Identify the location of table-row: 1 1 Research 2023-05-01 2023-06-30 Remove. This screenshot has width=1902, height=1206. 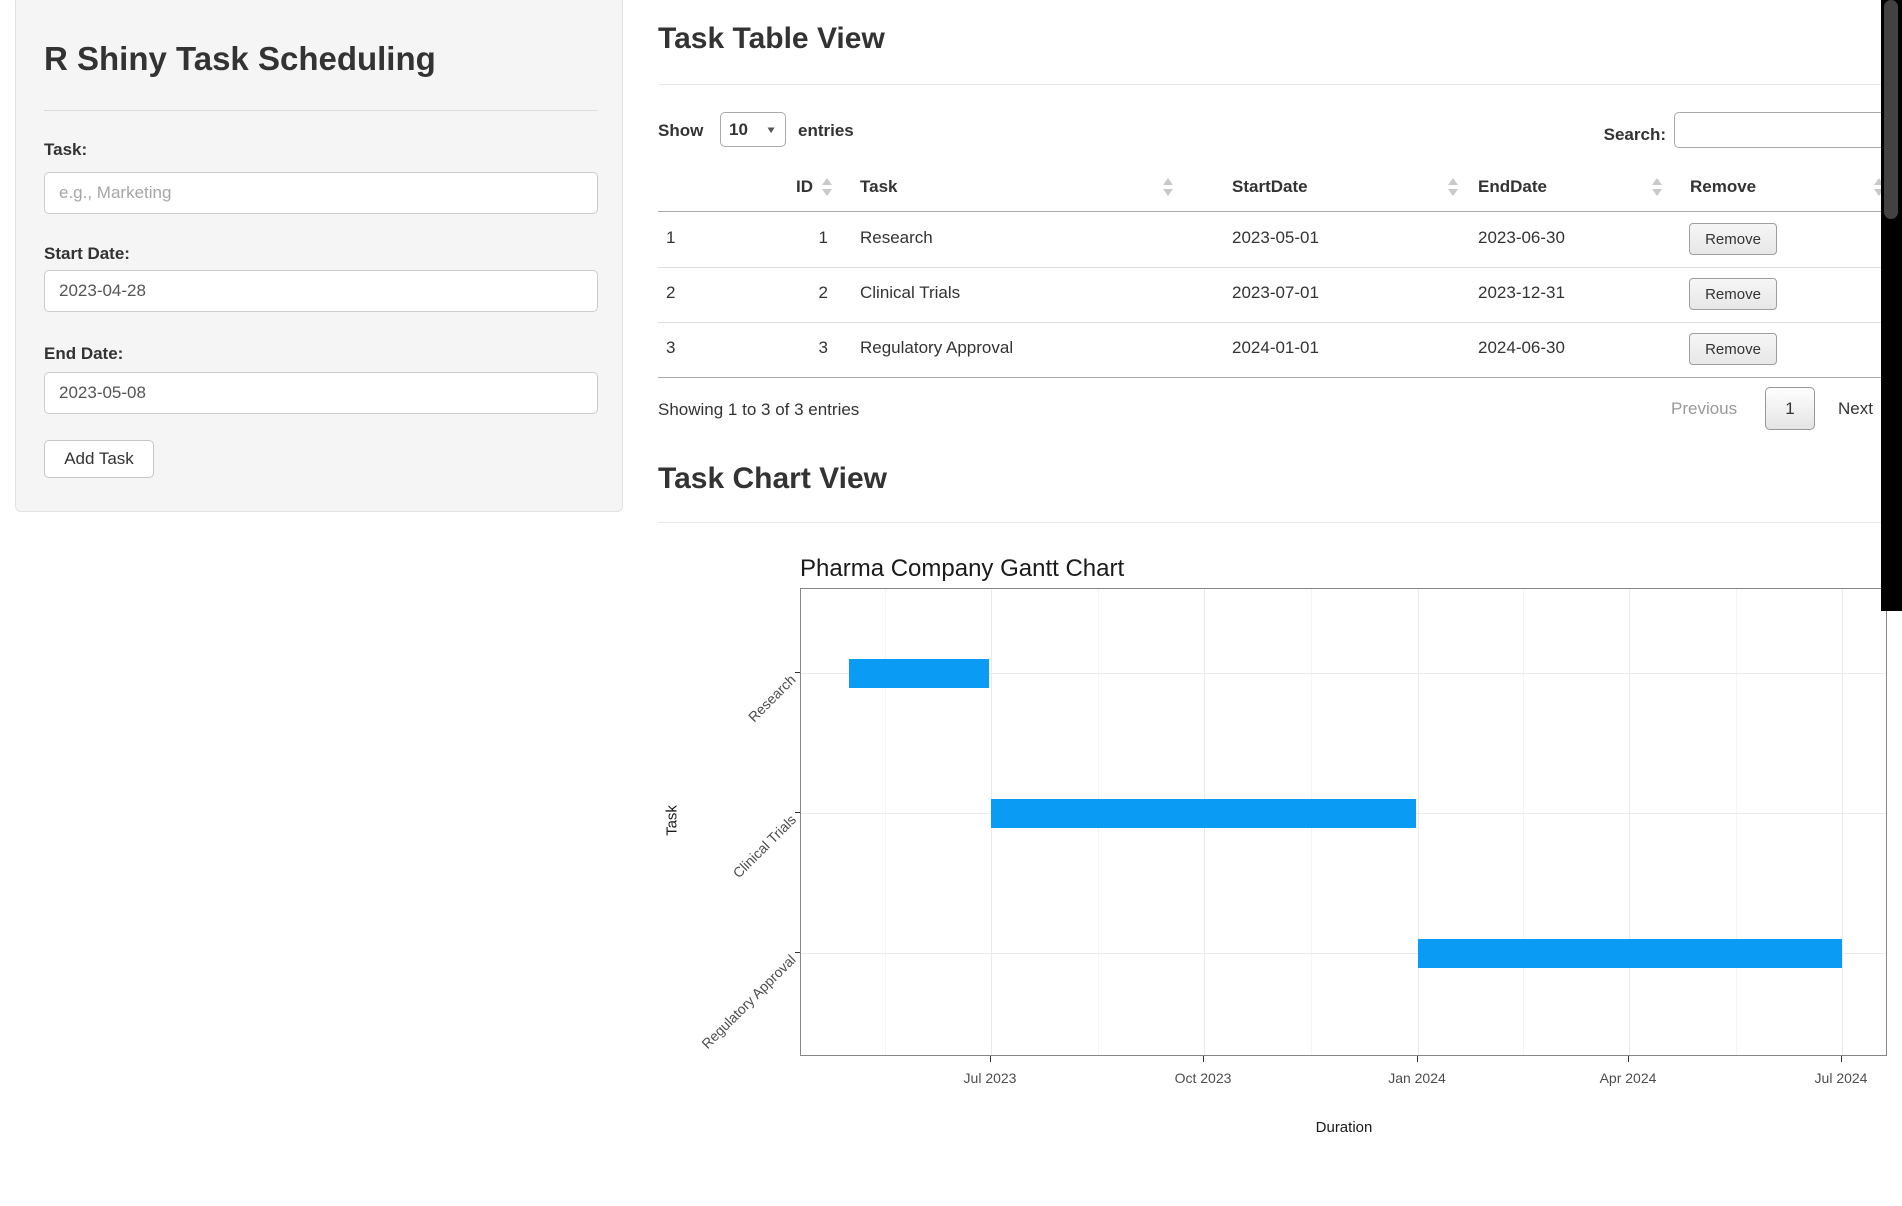
(1280, 240).